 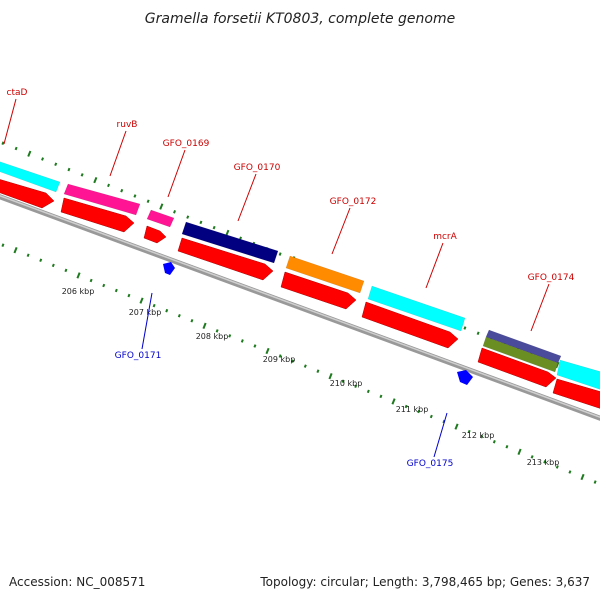 What do you see at coordinates (212, 336) in the screenshot?
I see `scale-label: 208 kbp` at bounding box center [212, 336].